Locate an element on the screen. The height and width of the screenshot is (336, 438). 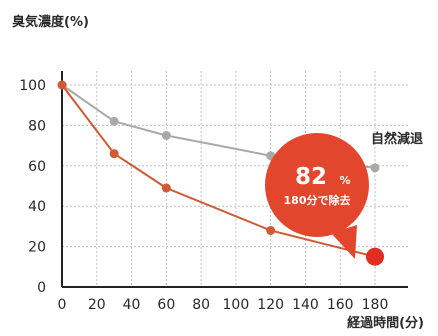
x-tick-label: 20 is located at coordinates (97, 305).